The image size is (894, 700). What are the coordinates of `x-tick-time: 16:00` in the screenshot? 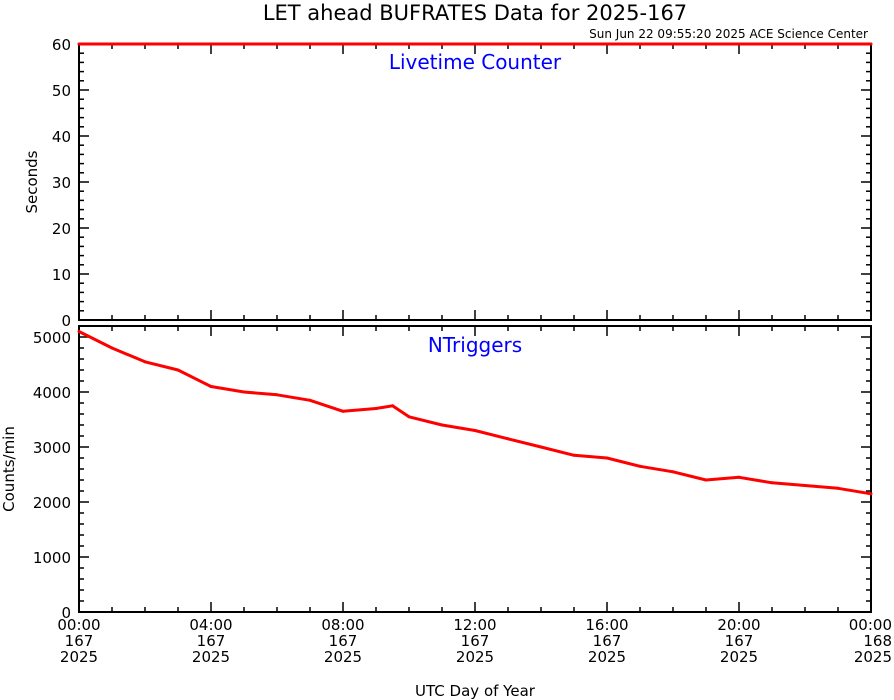 It's located at (606, 625).